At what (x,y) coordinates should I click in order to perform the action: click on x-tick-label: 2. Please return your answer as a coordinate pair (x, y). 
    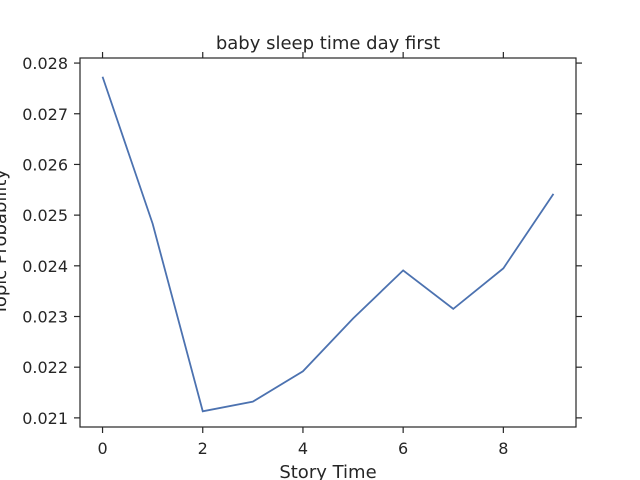
    Looking at the image, I should click on (203, 448).